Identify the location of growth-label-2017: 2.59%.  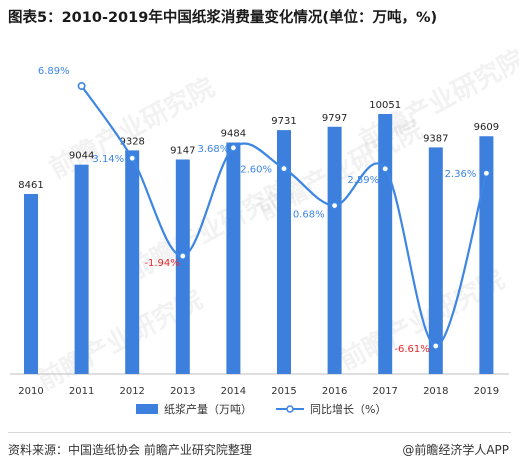
(363, 180).